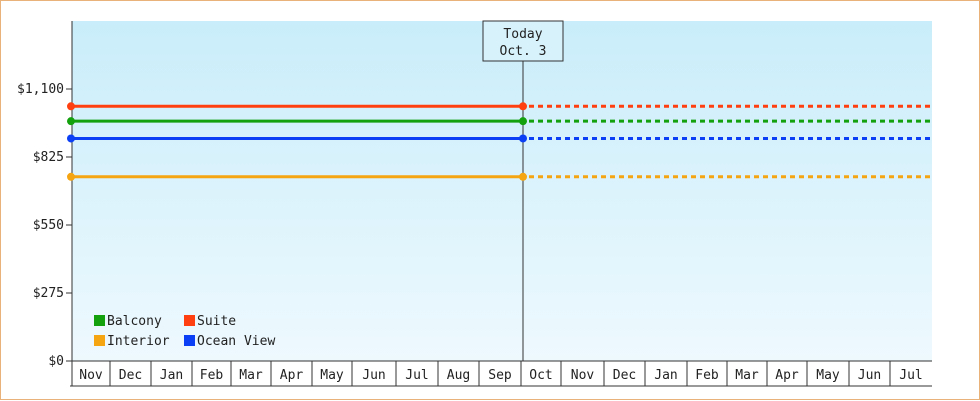 This screenshot has height=401, width=980. I want to click on today-label-title: Today, so click(522, 34).